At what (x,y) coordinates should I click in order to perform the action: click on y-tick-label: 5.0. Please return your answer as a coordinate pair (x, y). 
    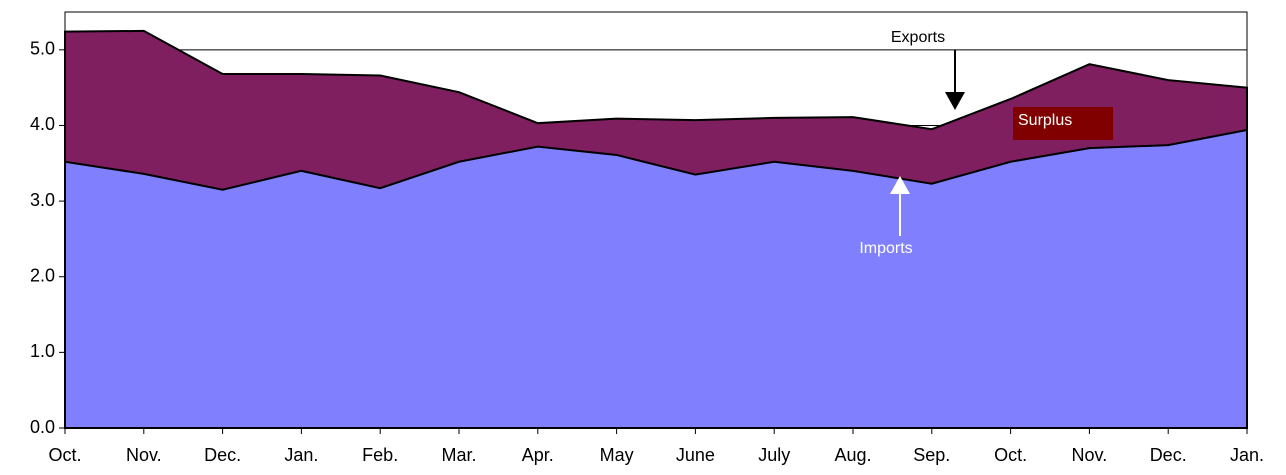
    Looking at the image, I should click on (42, 49).